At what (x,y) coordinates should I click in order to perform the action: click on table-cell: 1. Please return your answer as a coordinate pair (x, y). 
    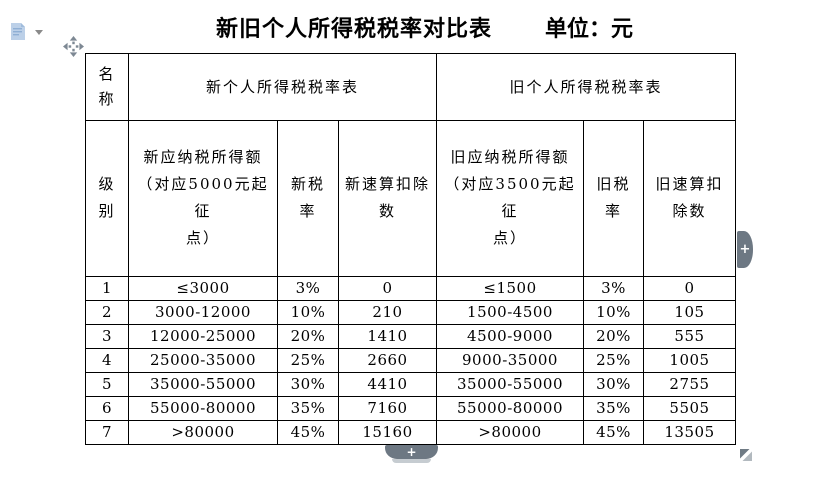
    Looking at the image, I should click on (107, 288).